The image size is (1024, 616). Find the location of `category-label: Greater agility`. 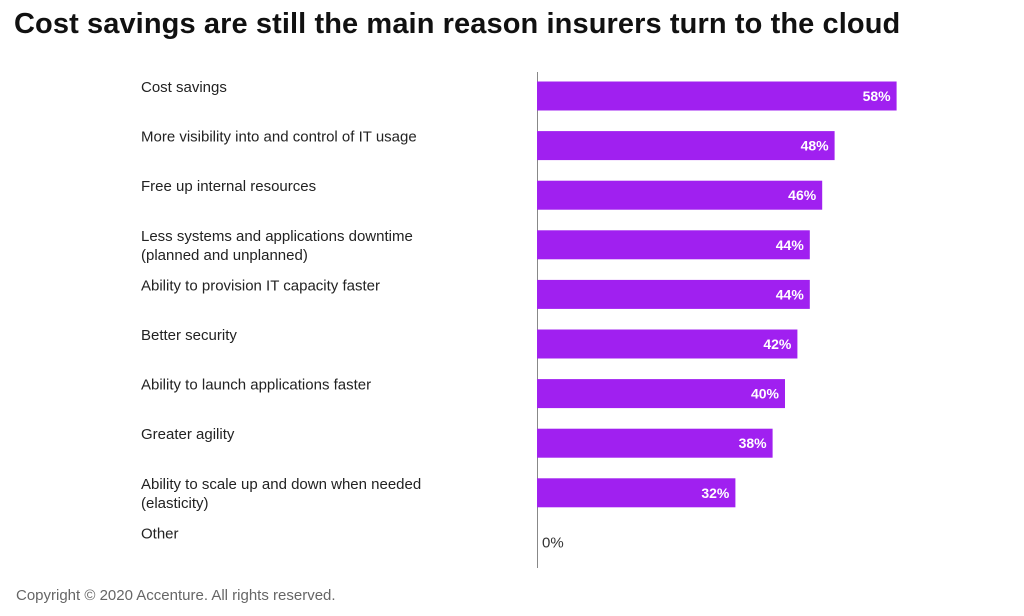

category-label: Greater agility is located at coordinates (188, 434).